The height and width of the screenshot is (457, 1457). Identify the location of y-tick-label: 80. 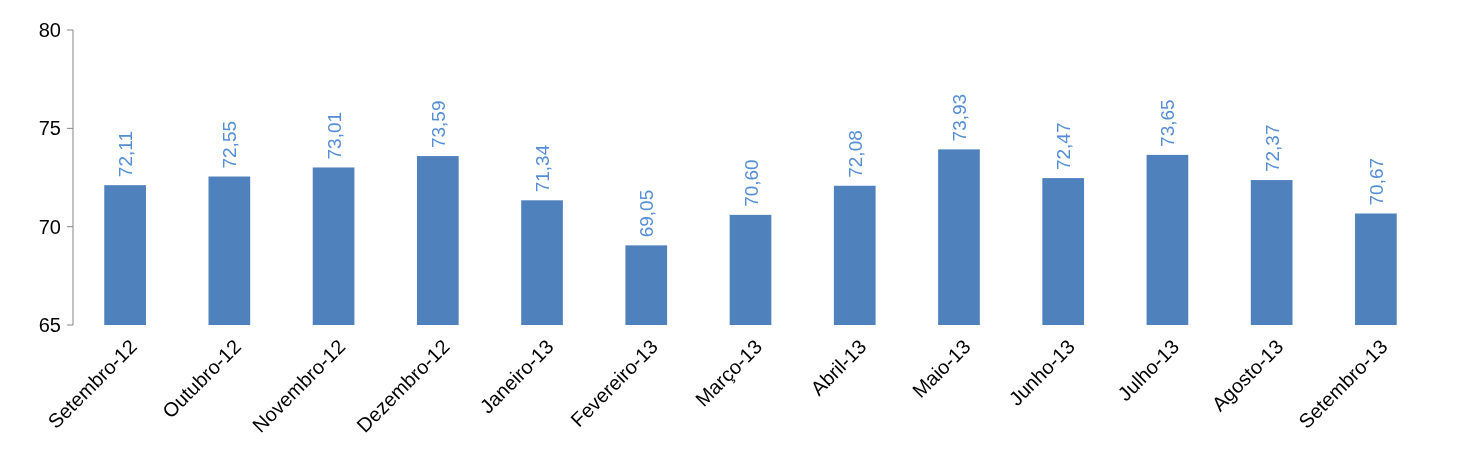
(49, 30).